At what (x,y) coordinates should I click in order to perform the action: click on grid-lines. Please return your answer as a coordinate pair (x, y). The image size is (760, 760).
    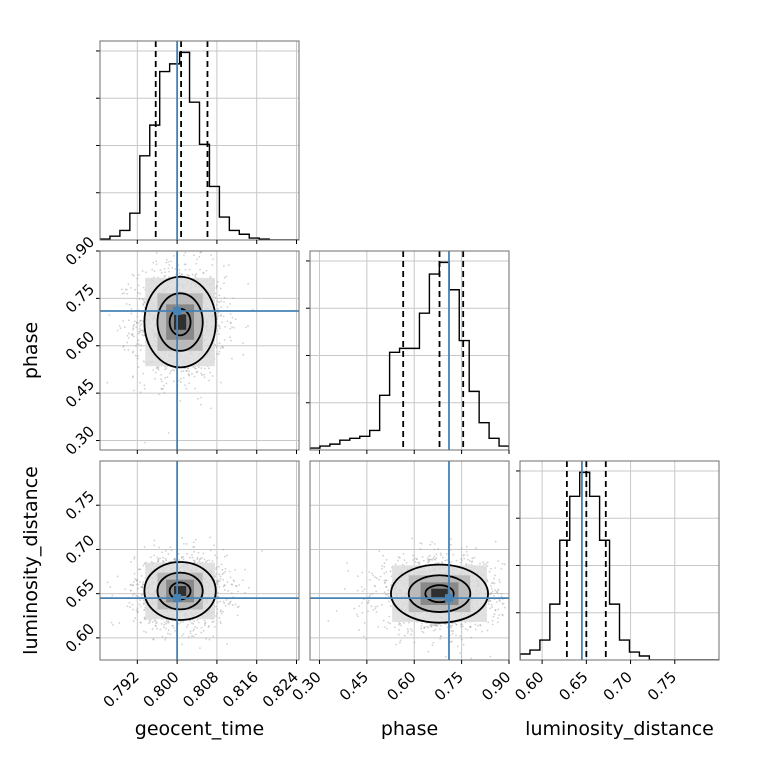
    Looking at the image, I should click on (199, 560).